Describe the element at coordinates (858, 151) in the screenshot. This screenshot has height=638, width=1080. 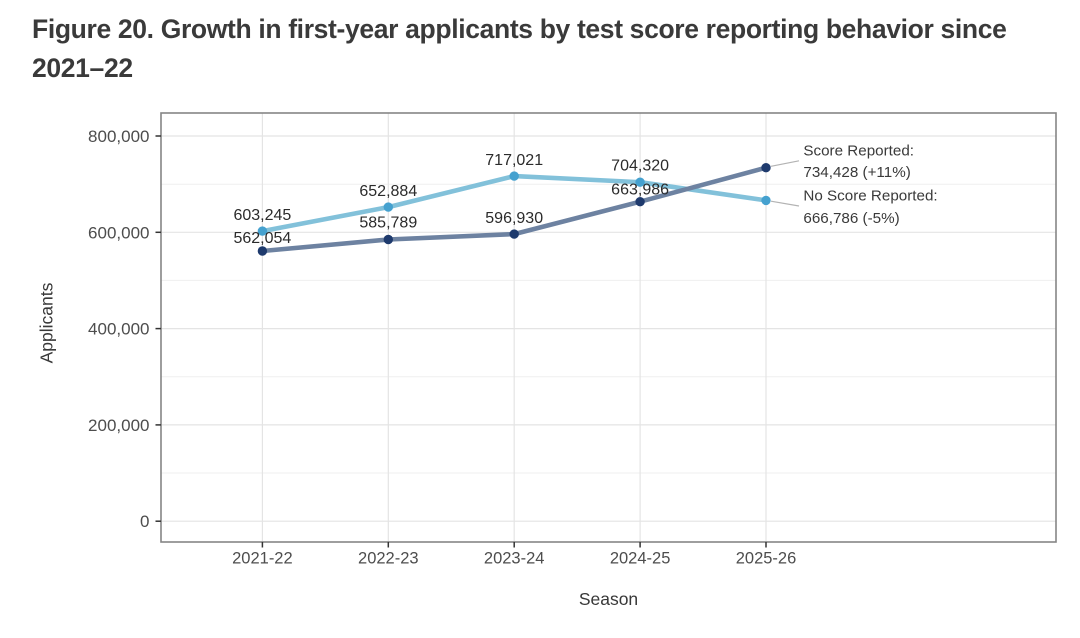
I see `svg-text: Score Reported:` at that location.